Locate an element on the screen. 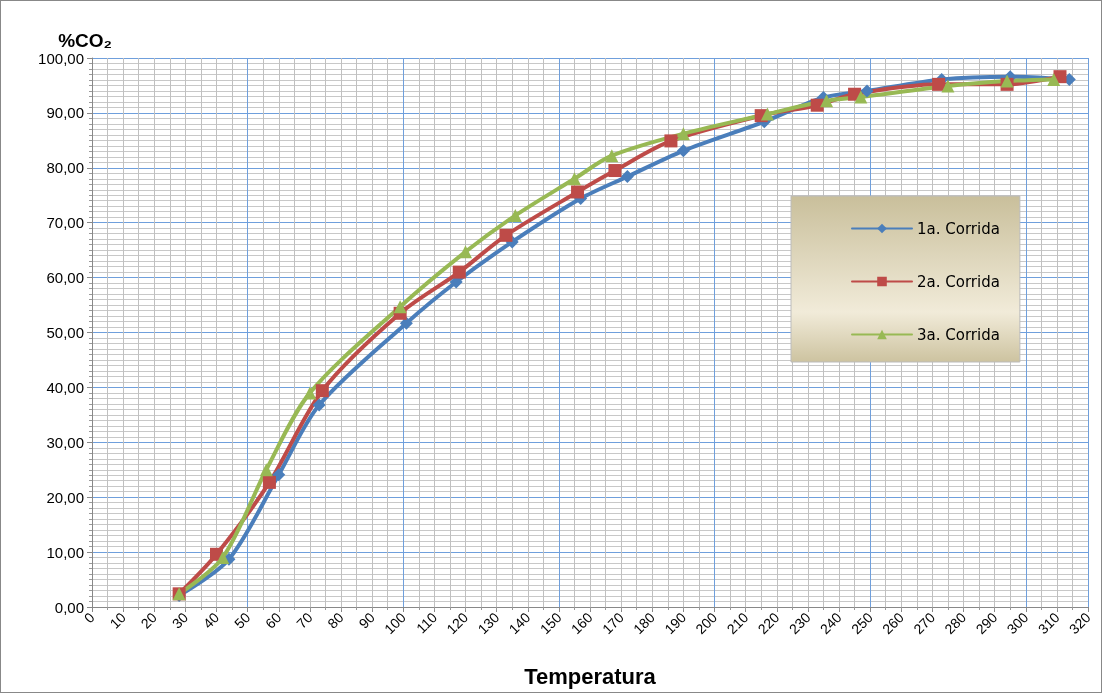 This screenshot has height=693, width=1102. x-tick-label: 40 is located at coordinates (211, 620).